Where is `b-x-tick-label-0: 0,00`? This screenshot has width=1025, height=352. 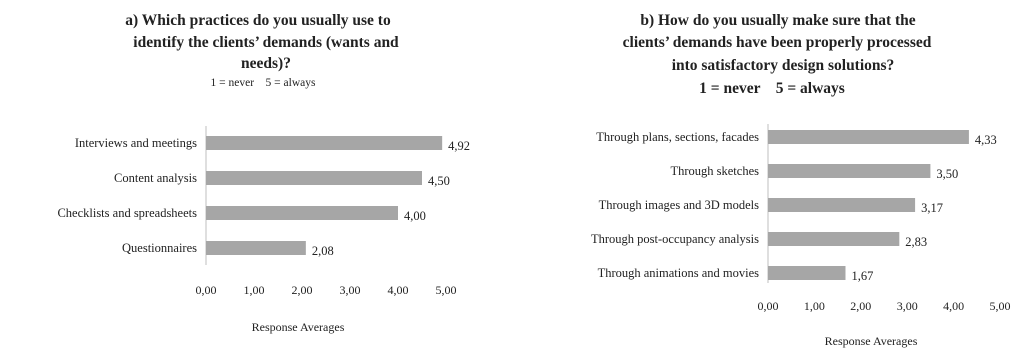 b-x-tick-label-0: 0,00 is located at coordinates (768, 306).